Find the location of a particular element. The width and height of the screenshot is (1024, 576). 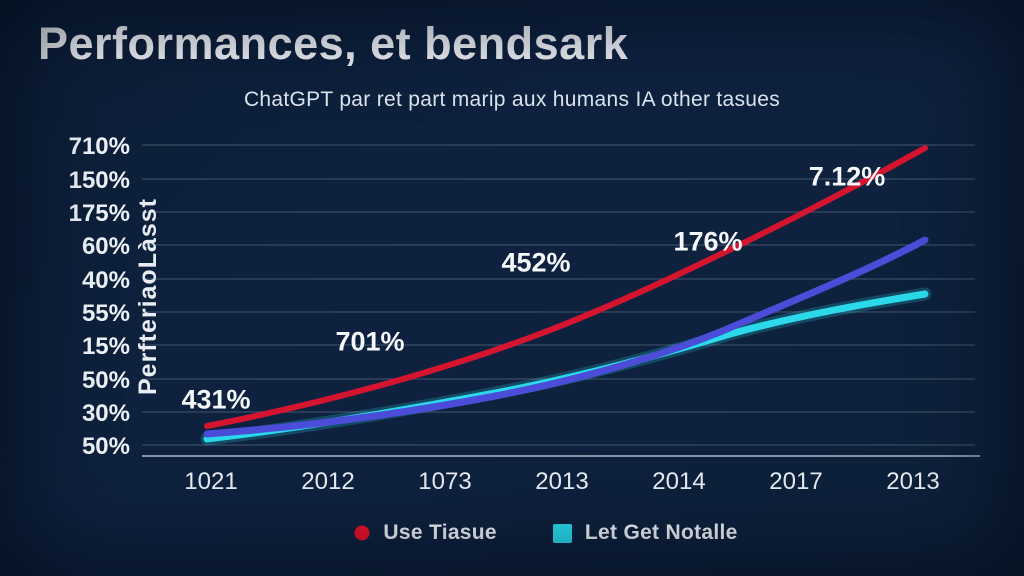

data-label-176: 176% is located at coordinates (708, 241).